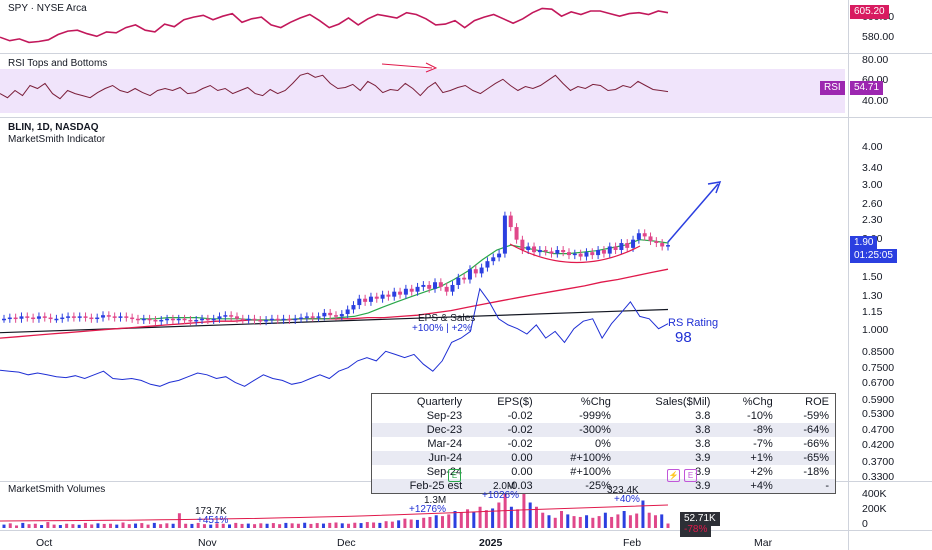 The height and width of the screenshot is (550, 932). I want to click on rs-rating-value: 98, so click(683, 337).